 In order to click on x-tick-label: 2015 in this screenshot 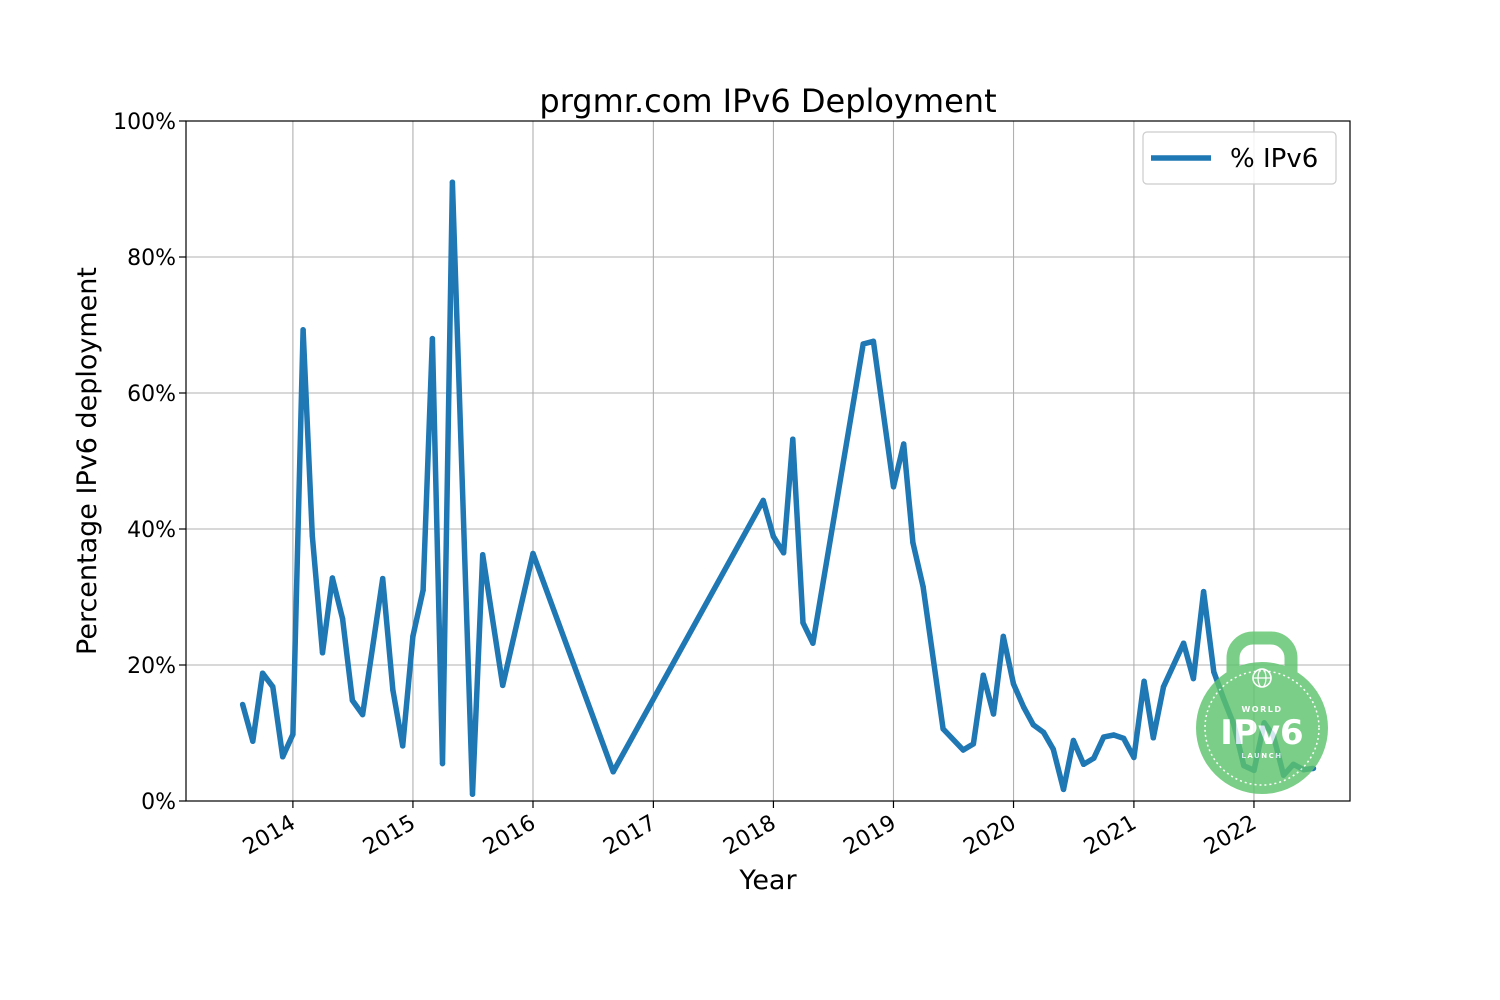, I will do `click(389, 836)`.